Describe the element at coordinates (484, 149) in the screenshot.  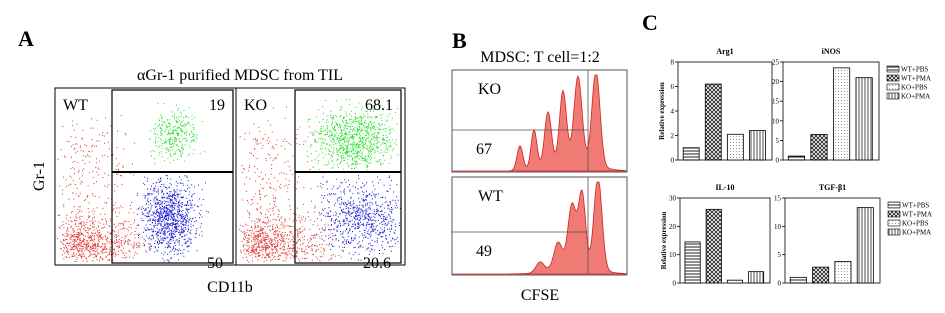
I see `gate-value: 67` at that location.